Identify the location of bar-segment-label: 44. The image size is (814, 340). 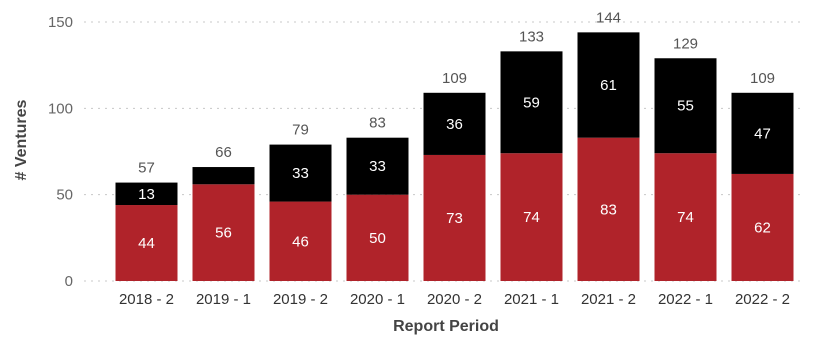
(146, 243).